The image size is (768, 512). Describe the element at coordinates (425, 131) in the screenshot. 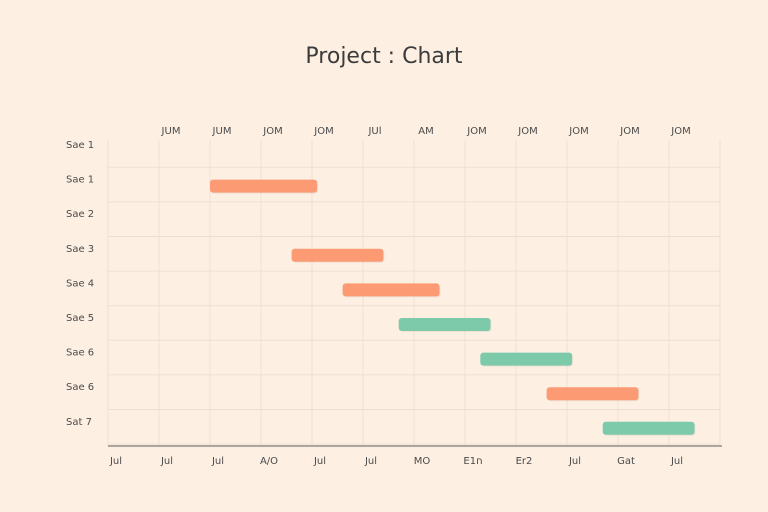

I see `top-tick-label: AM` at that location.